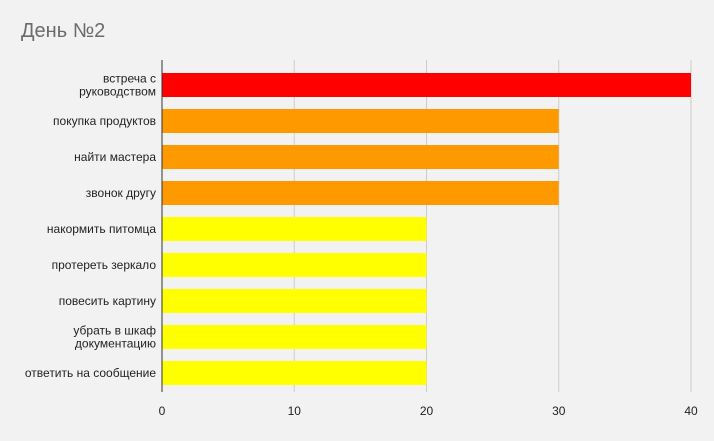 The width and height of the screenshot is (714, 441). Describe the element at coordinates (691, 411) in the screenshot. I see `x-tick-label: 40` at that location.